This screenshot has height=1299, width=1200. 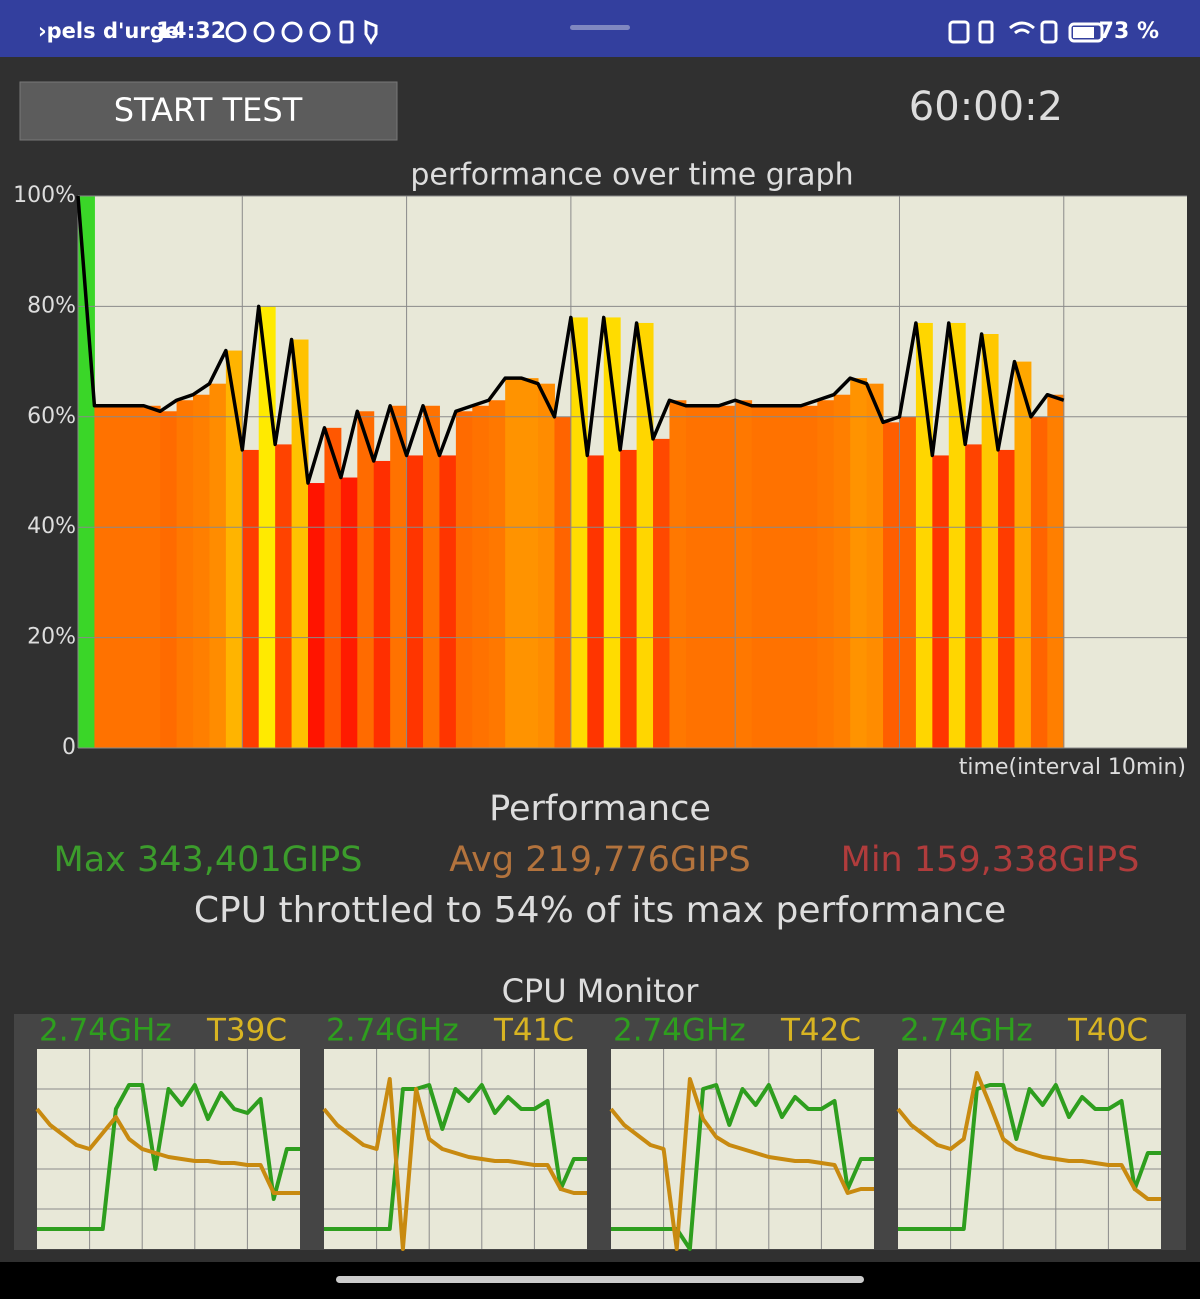 I want to click on y-tick-label: 60%, so click(x=51, y=416).